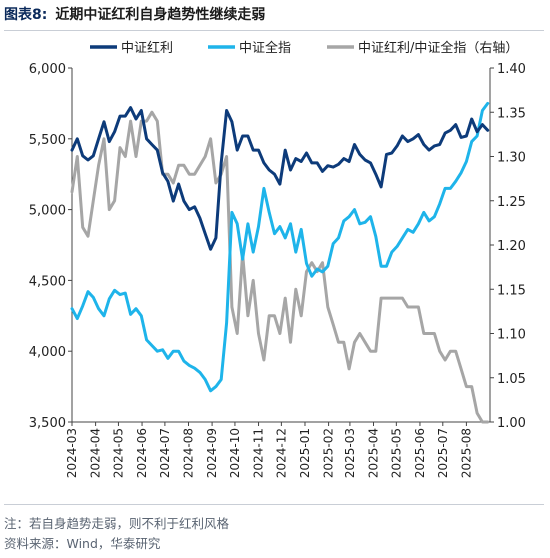  Describe the element at coordinates (511, 335) in the screenshot. I see `y-right-tick-label: 1.10` at that location.